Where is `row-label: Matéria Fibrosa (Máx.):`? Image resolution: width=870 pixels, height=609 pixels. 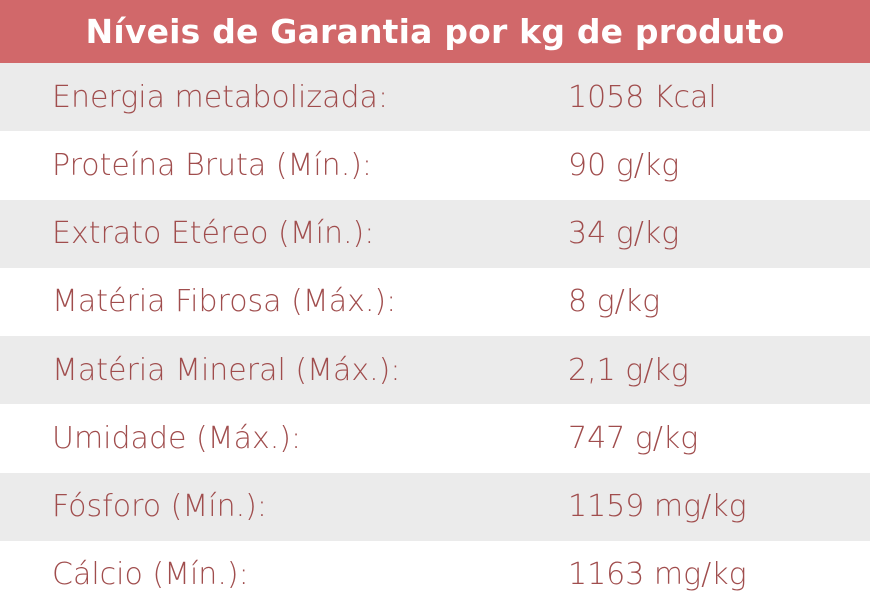 row-label: Matéria Fibrosa (Máx.): is located at coordinates (224, 302).